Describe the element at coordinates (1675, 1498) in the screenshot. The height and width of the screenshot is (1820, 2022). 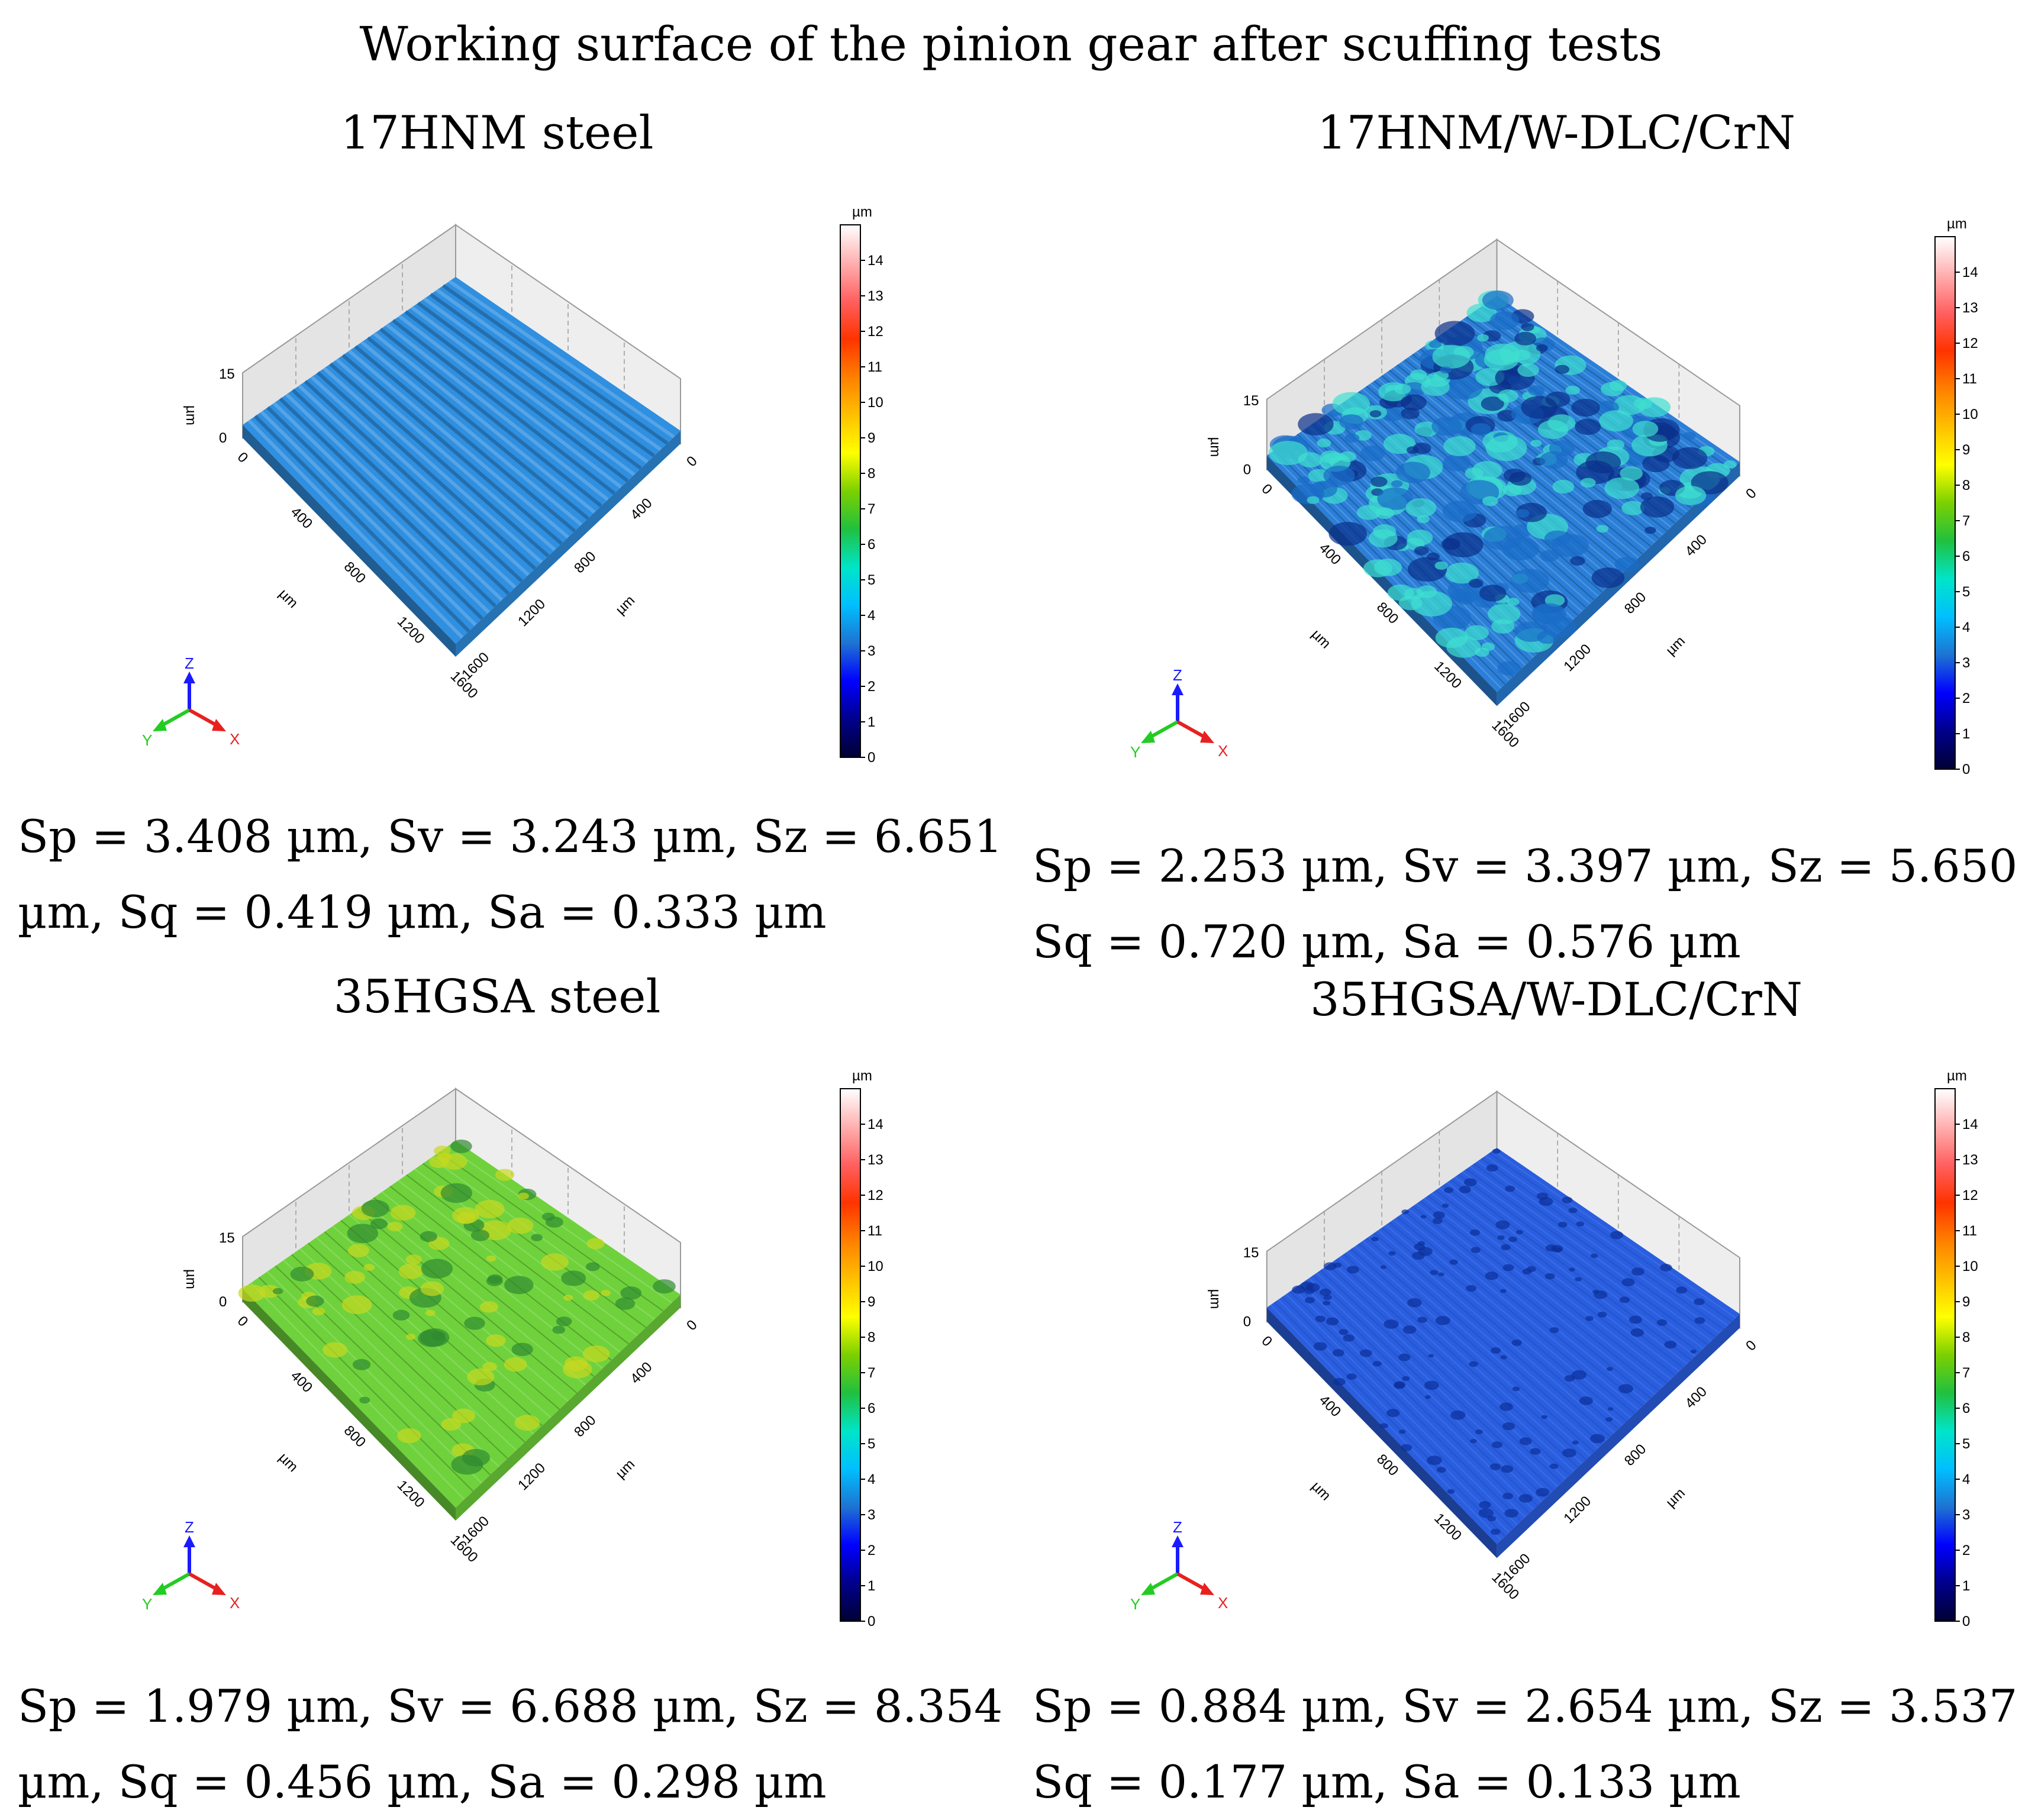
I see `y-axis-label: µm` at that location.